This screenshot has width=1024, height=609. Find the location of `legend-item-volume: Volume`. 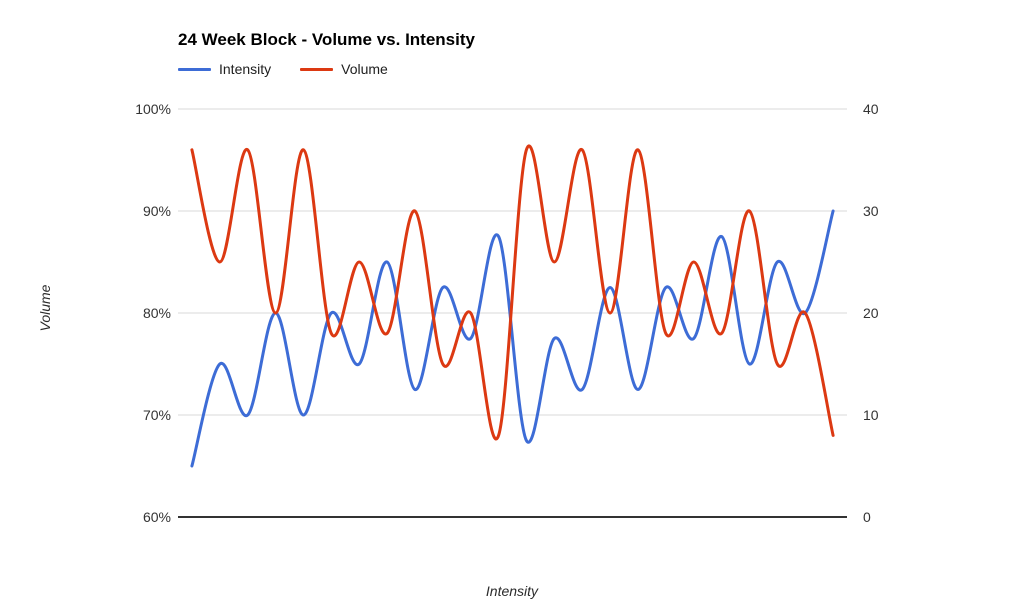

legend-item-volume: Volume is located at coordinates (344, 69).